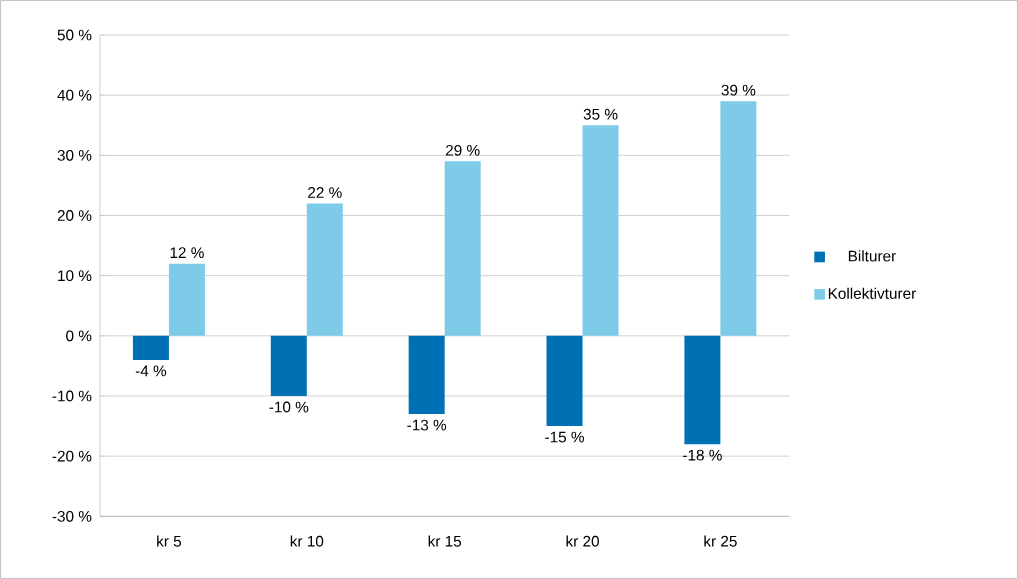 The image size is (1018, 579). I want to click on y-tick-label: 40 %, so click(74, 95).